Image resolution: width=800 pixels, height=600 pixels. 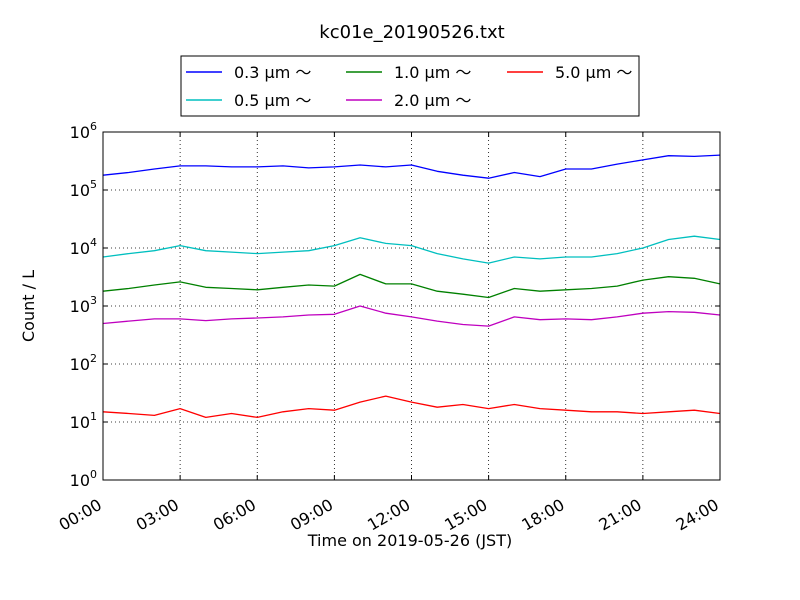 I want to click on legend: 0.3 μm ～ 0.5 μm ～ 1.0 μm ～ 2.0 μm ～ 5.0 μm ～, so click(x=410, y=86).